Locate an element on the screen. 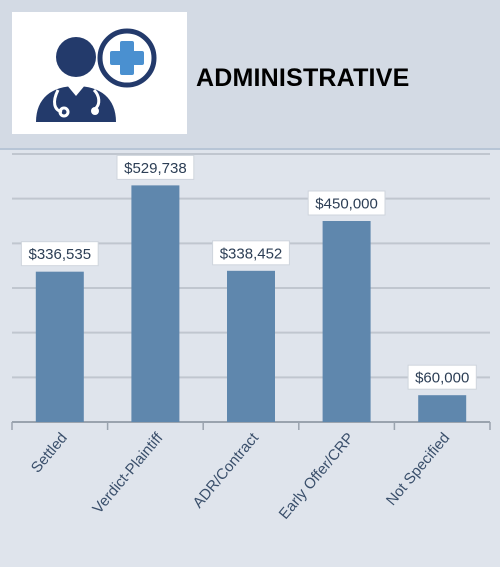 The width and height of the screenshot is (500, 567). data-label: $529,738 is located at coordinates (155, 168).